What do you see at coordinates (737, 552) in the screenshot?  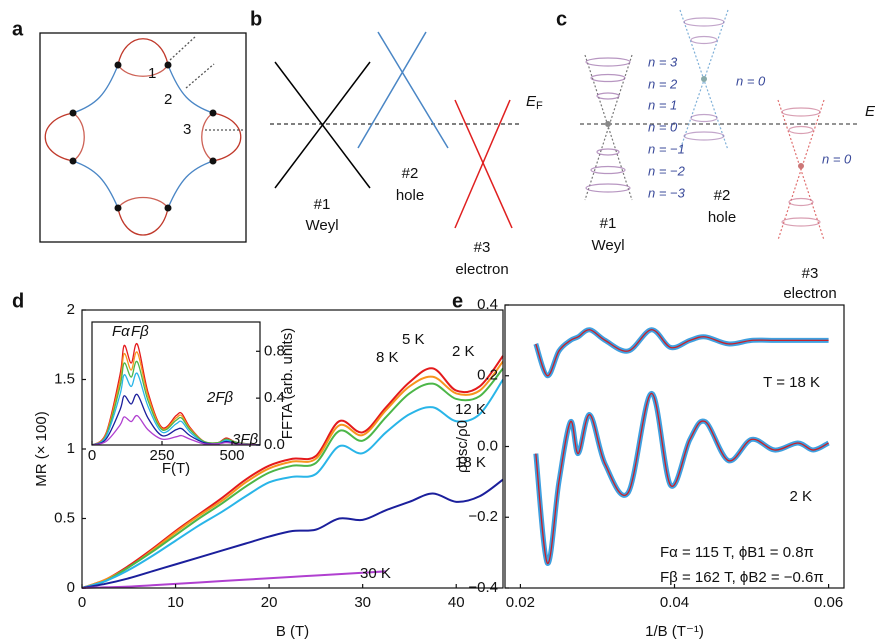 I see `annotation: Fα = 115 T, ϕB1 = 0.8π` at bounding box center [737, 552].